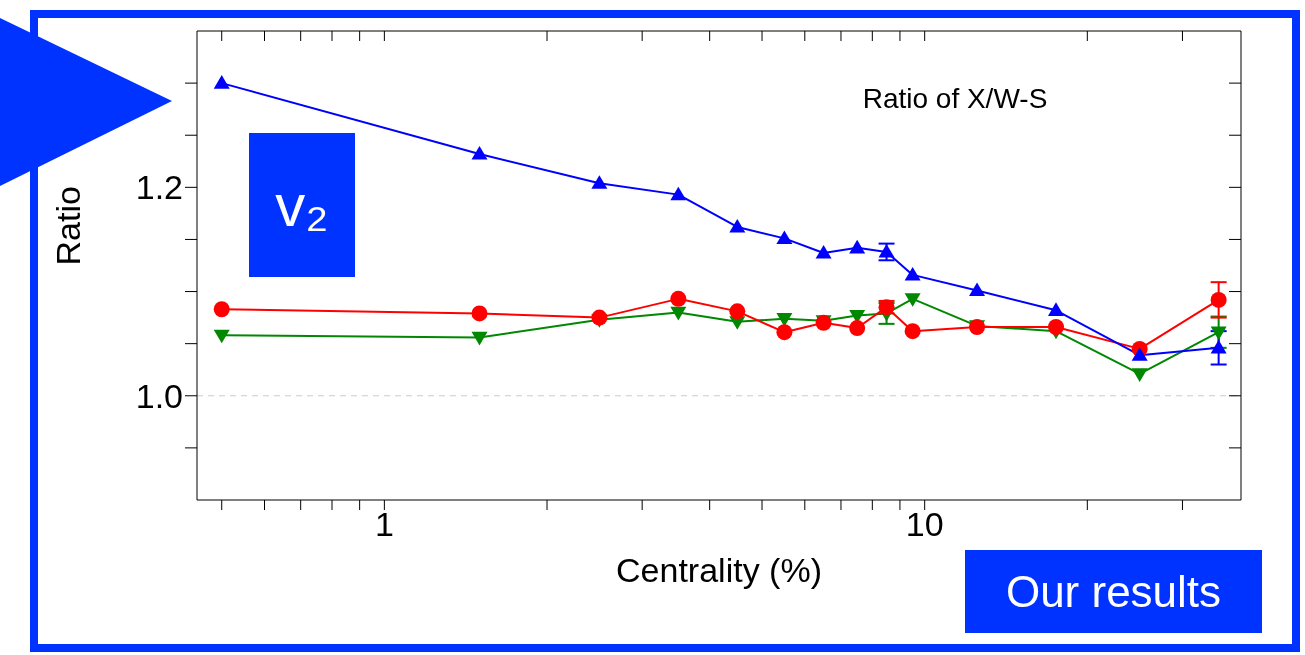 This screenshot has width=1305, height=655. Describe the element at coordinates (302, 205) in the screenshot. I see `annotation: v₂` at that location.